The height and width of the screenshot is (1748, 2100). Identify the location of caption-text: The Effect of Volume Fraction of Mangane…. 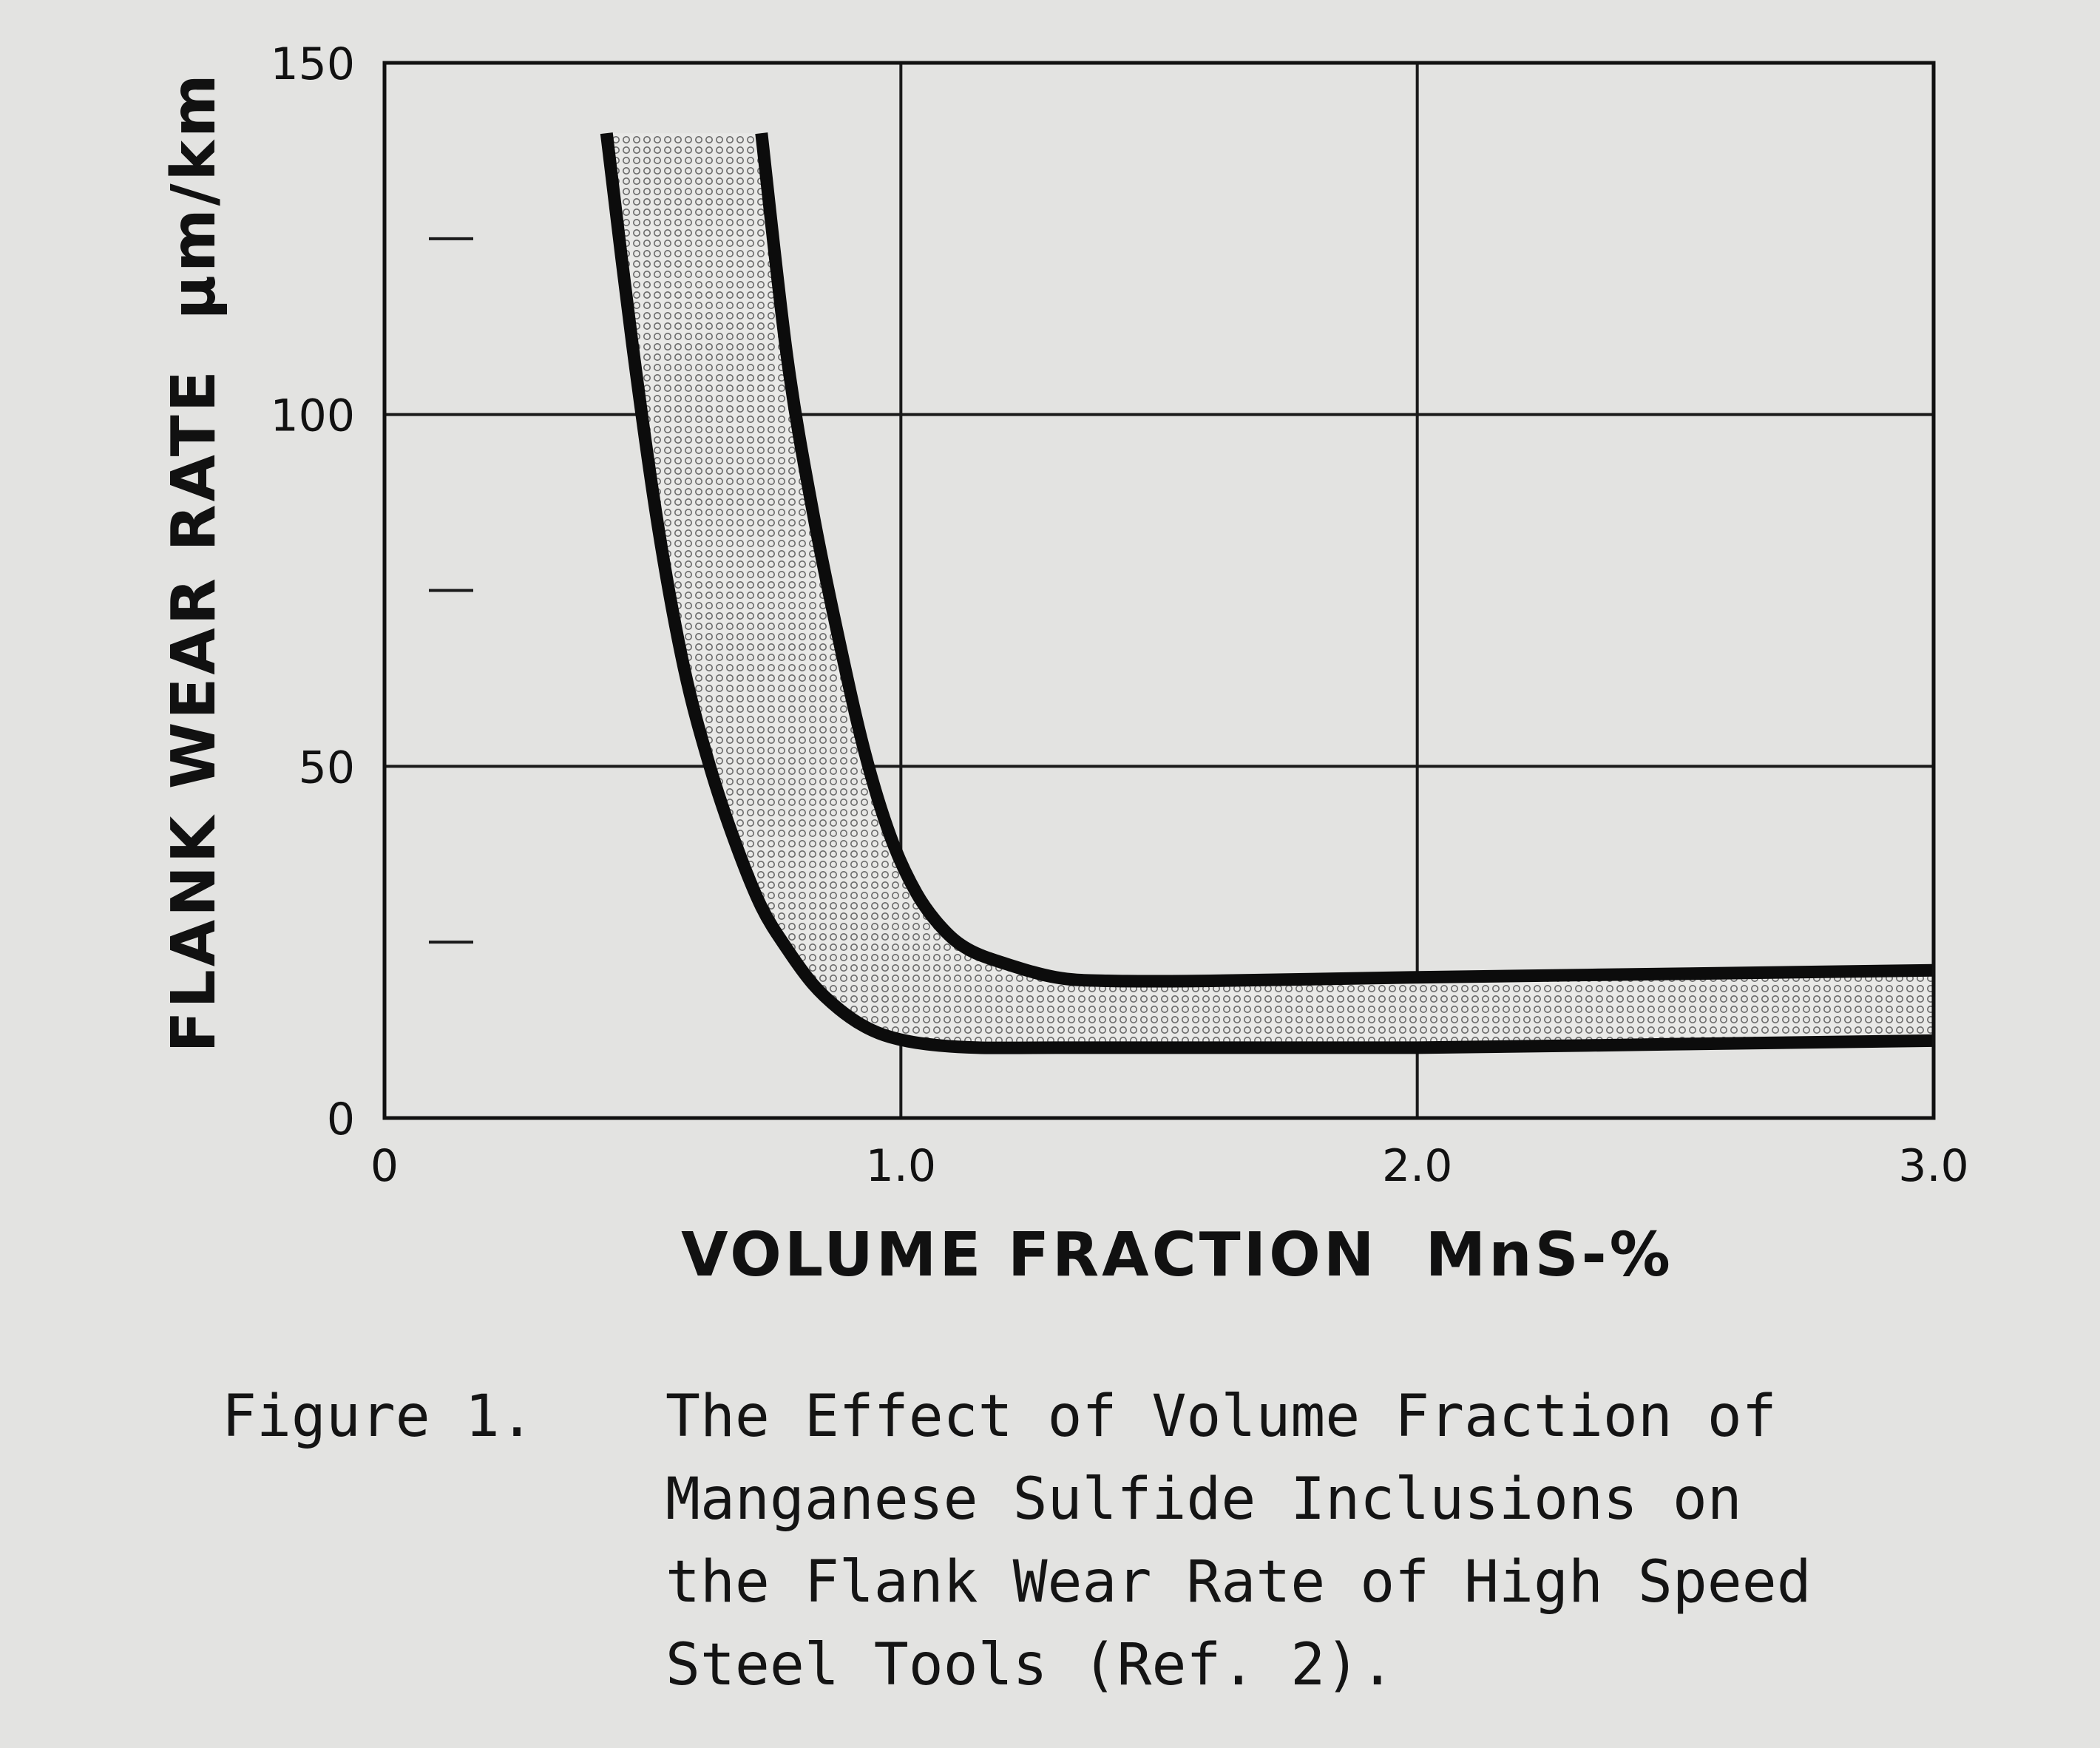
(1330, 1541).